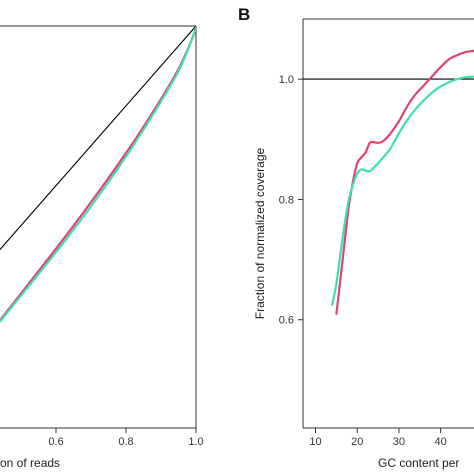  What do you see at coordinates (125, 442) in the screenshot?
I see `x-tick-label: 0.8` at bounding box center [125, 442].